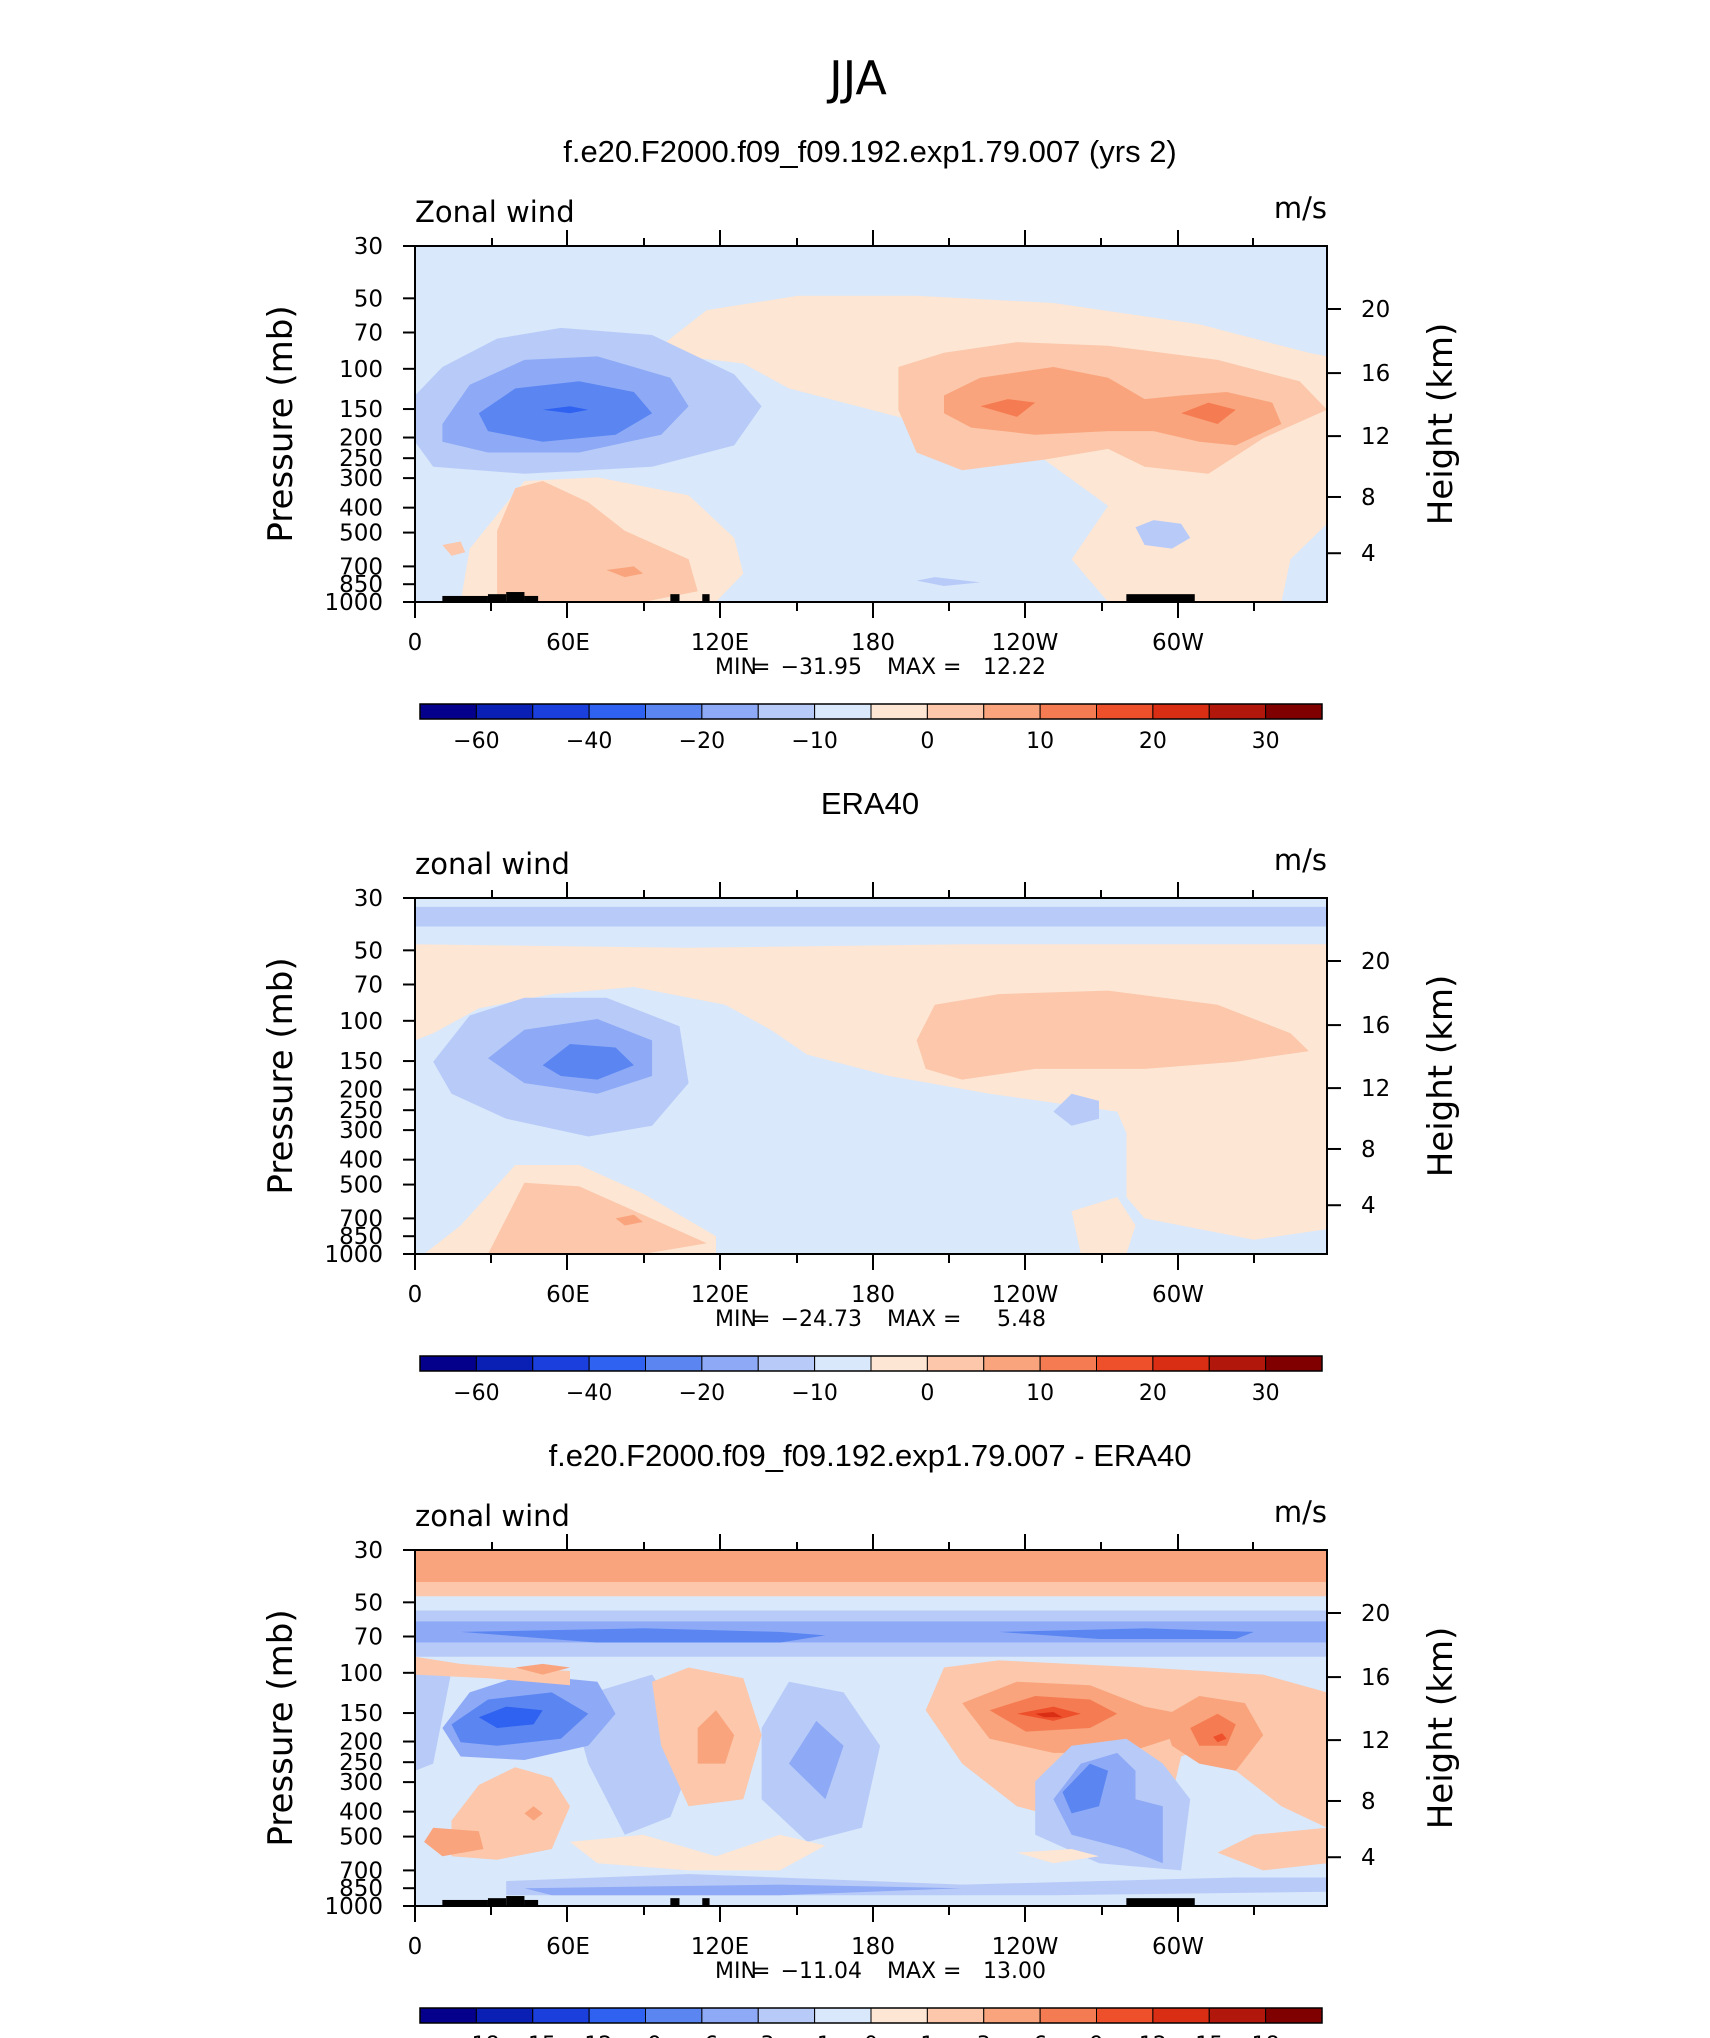 The image size is (1710, 2038). What do you see at coordinates (361, 1889) in the screenshot?
I see `y-tick-label: 850` at bounding box center [361, 1889].